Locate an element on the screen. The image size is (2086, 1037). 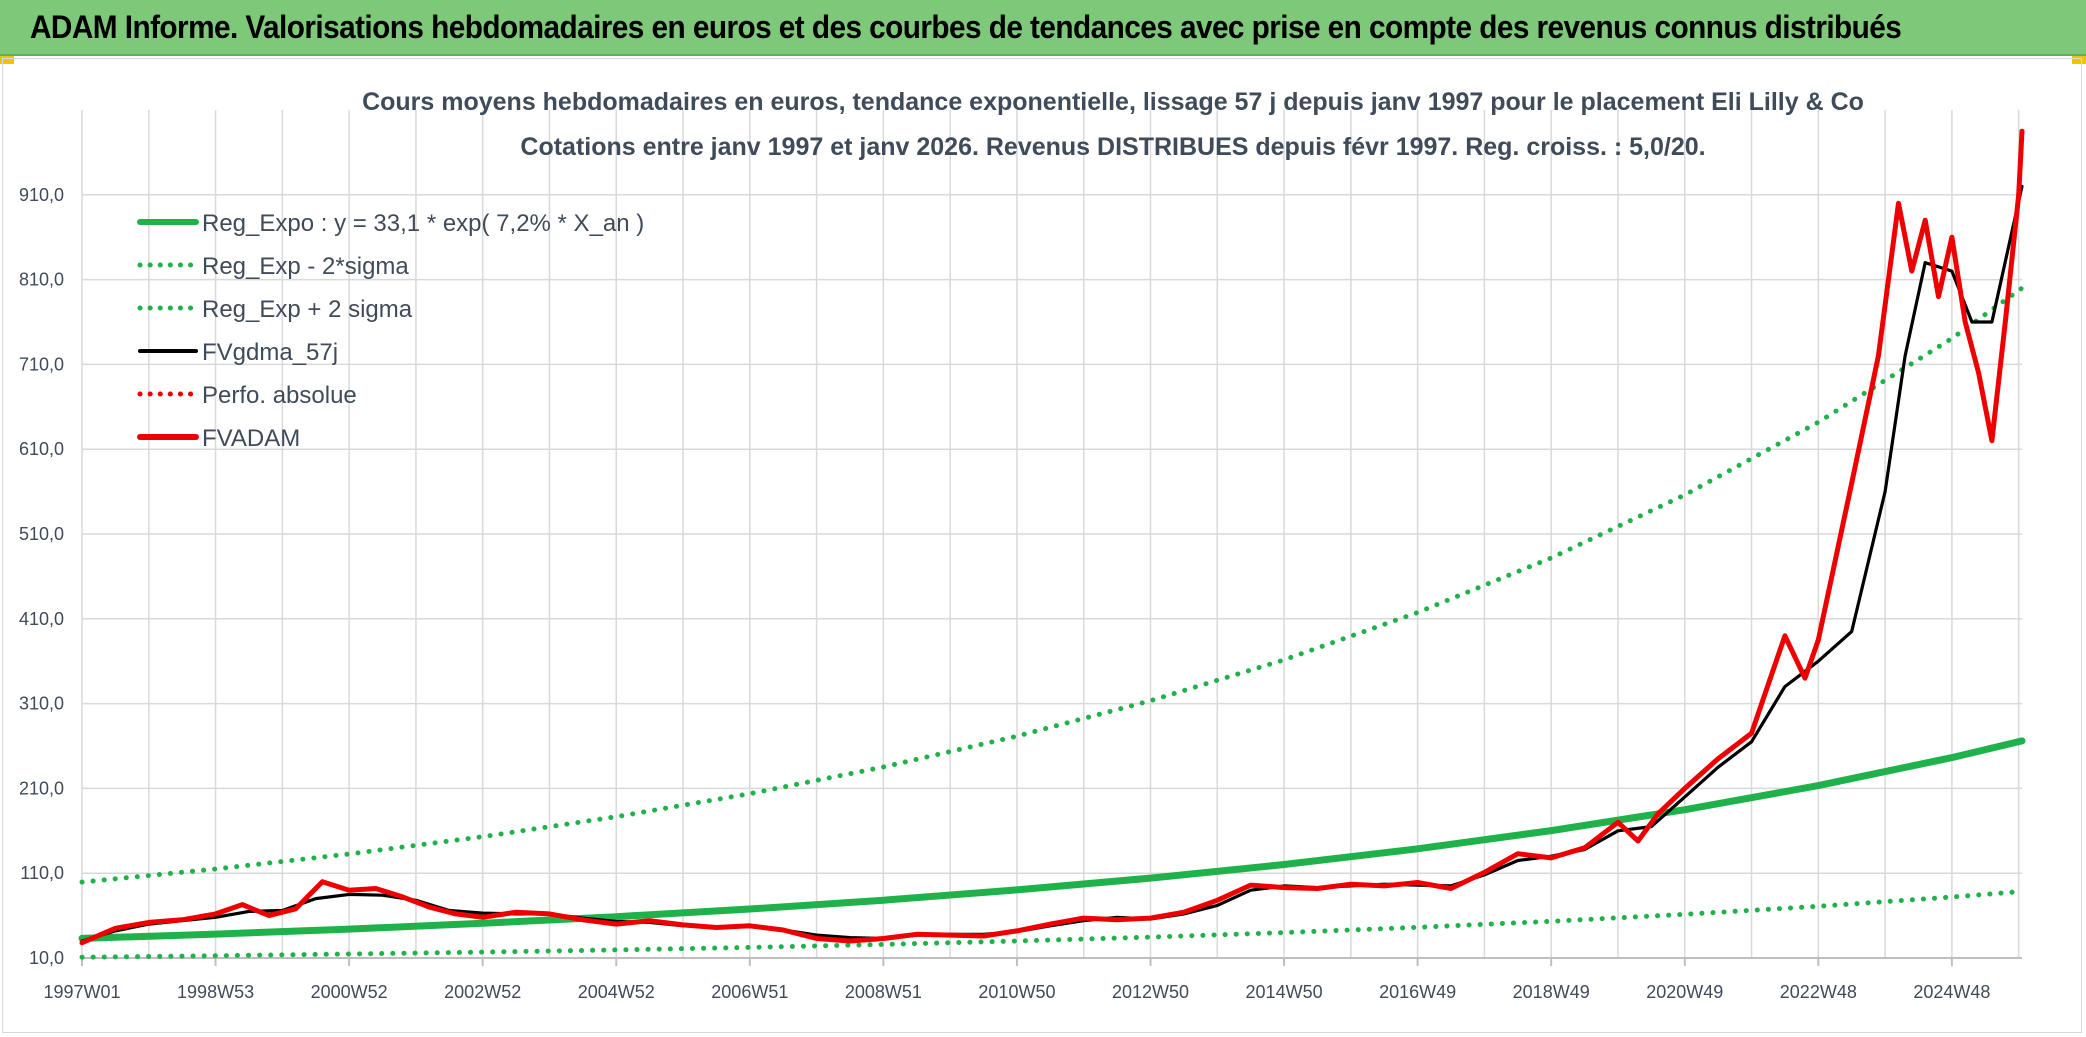
x-tick-label: 2000W52 is located at coordinates (349, 992).